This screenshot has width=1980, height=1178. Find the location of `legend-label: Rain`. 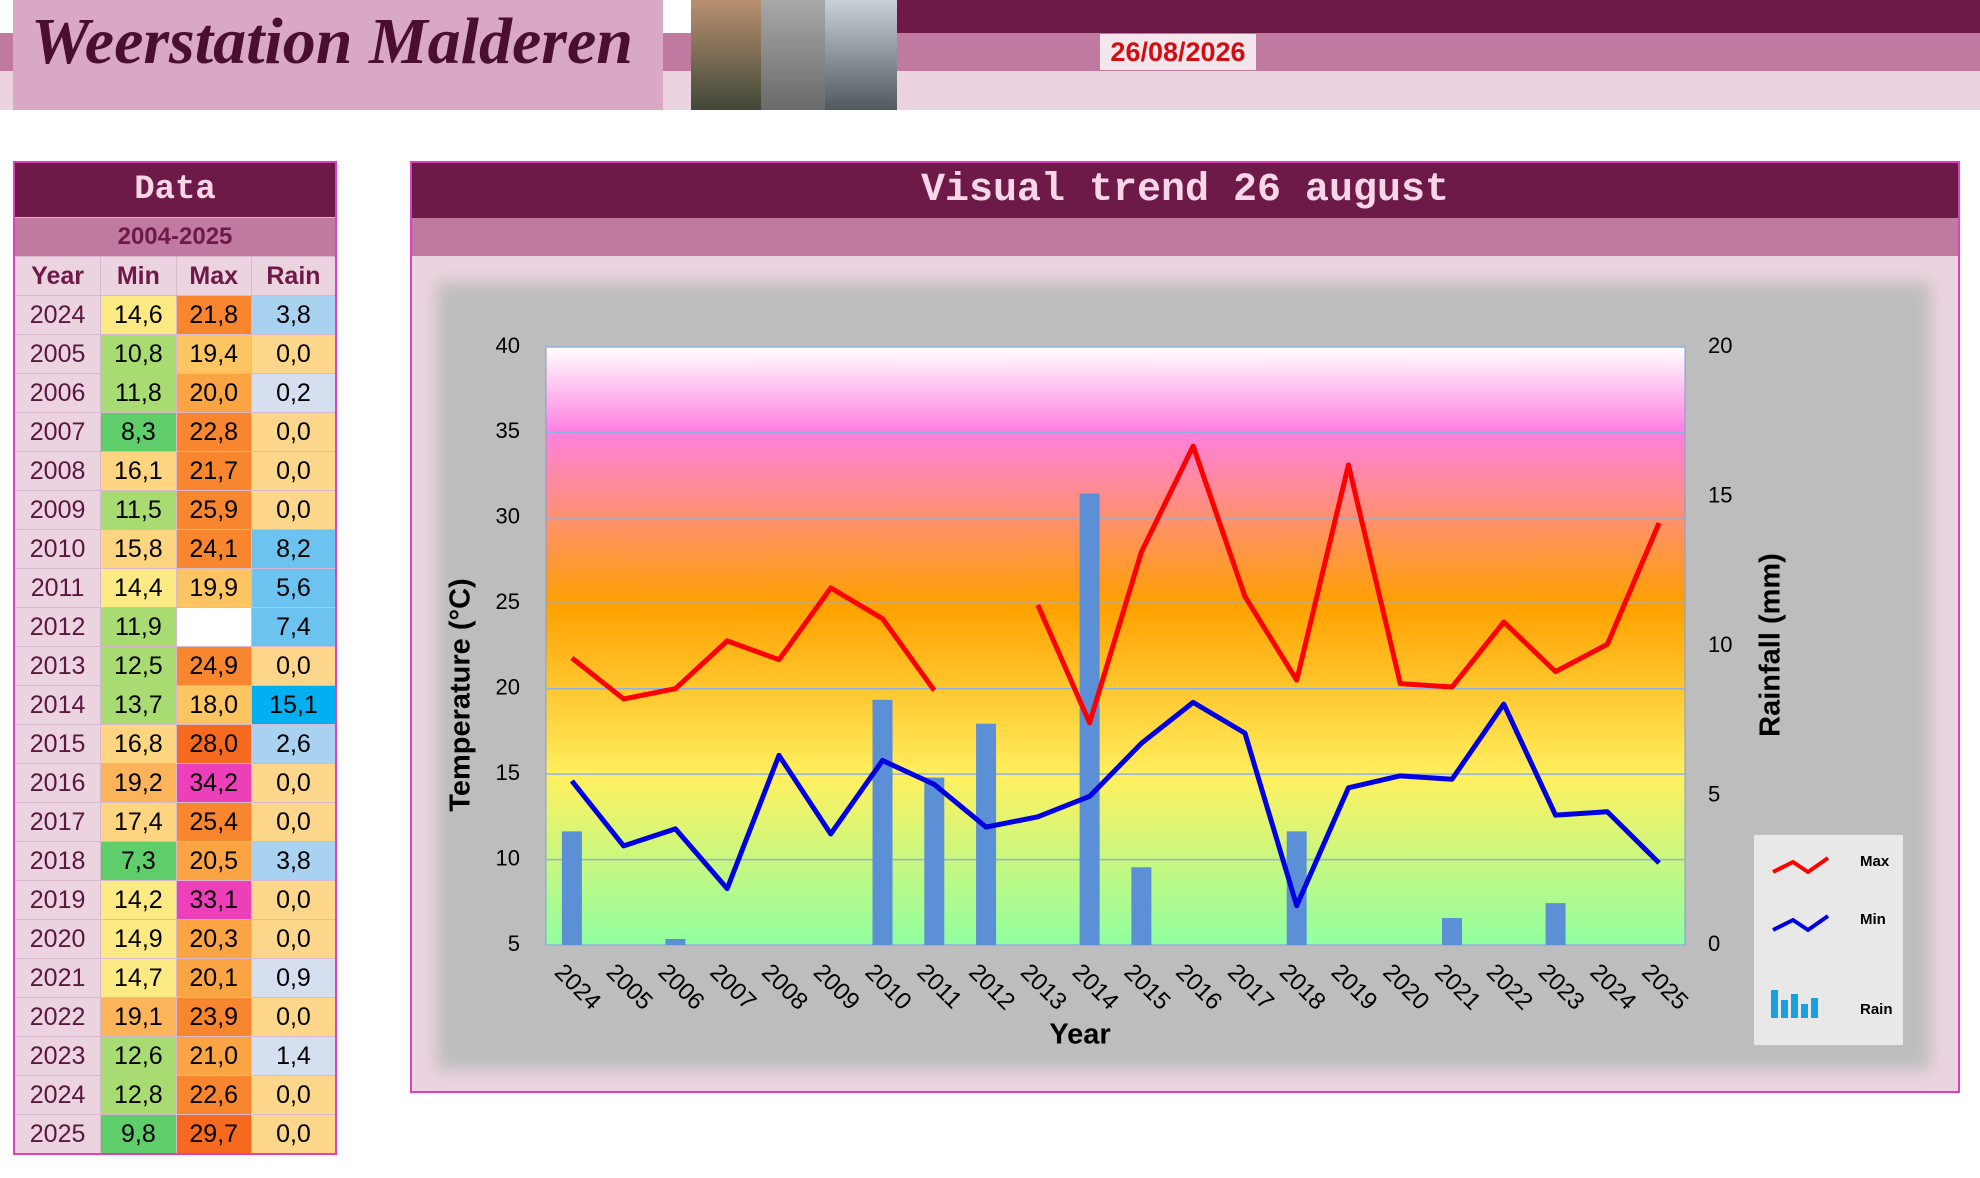

legend-label: Rain is located at coordinates (1876, 1009).